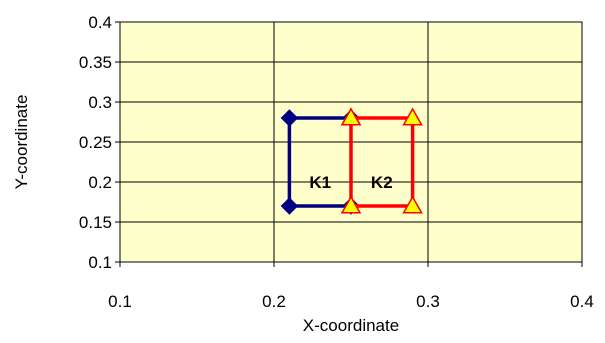 Image resolution: width=605 pixels, height=343 pixels. Describe the element at coordinates (100, 102) in the screenshot. I see `y-tick-label: 0.3` at that location.